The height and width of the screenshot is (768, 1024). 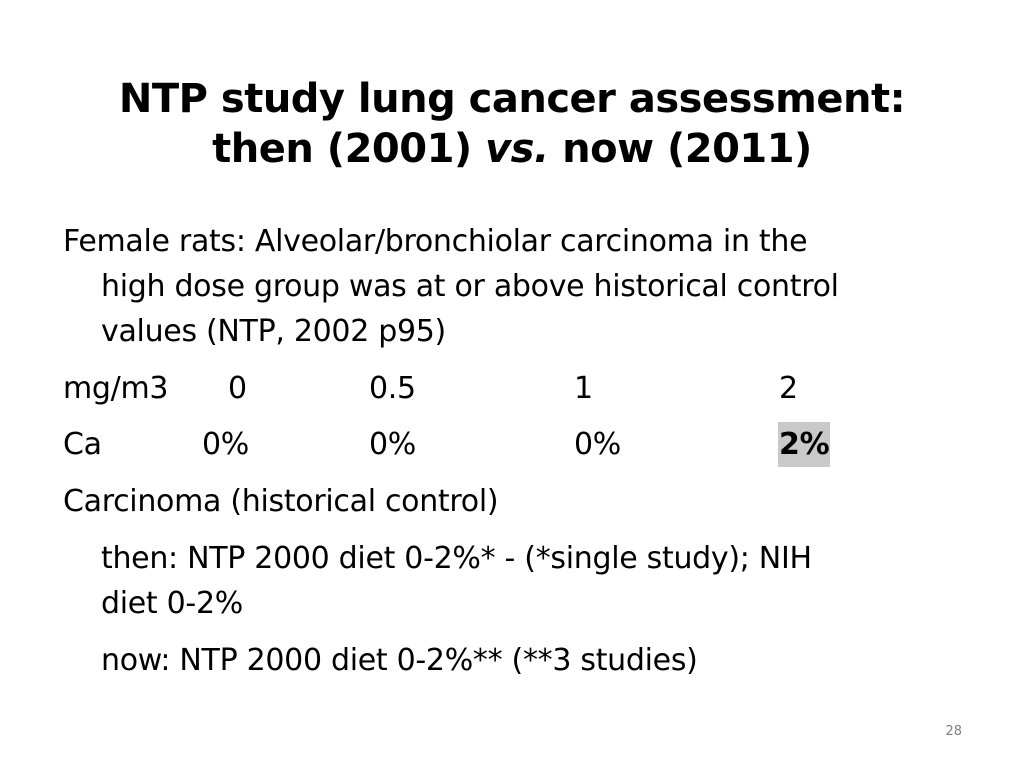 What do you see at coordinates (399, 660) in the screenshot?
I see `now-line: now: NTP 2000 diet 0-2%** (**3 studies)` at bounding box center [399, 660].